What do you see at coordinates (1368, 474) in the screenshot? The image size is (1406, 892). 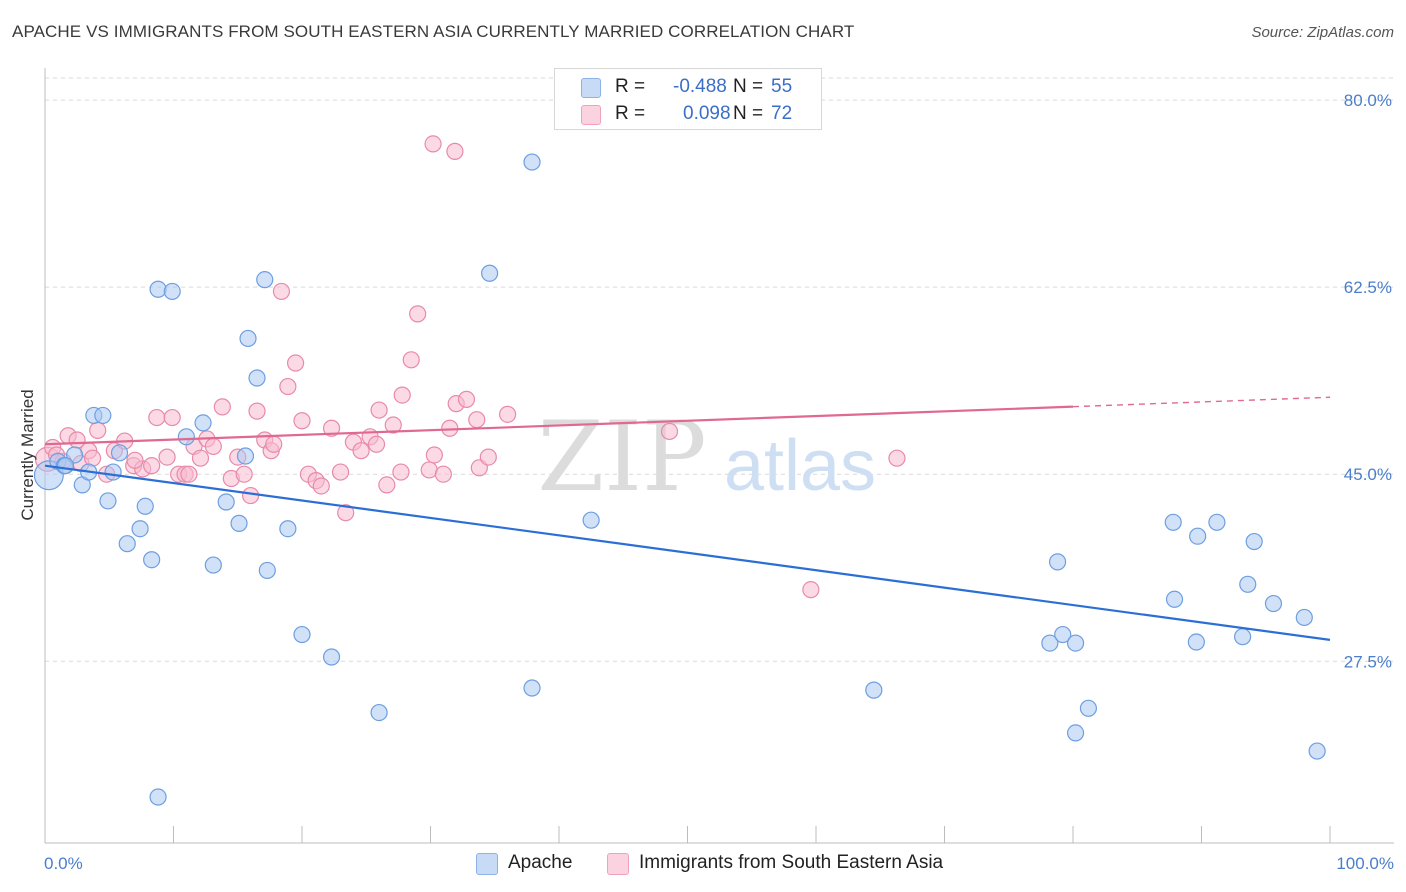 I see `y-tick-label: 45.0%` at bounding box center [1368, 474].